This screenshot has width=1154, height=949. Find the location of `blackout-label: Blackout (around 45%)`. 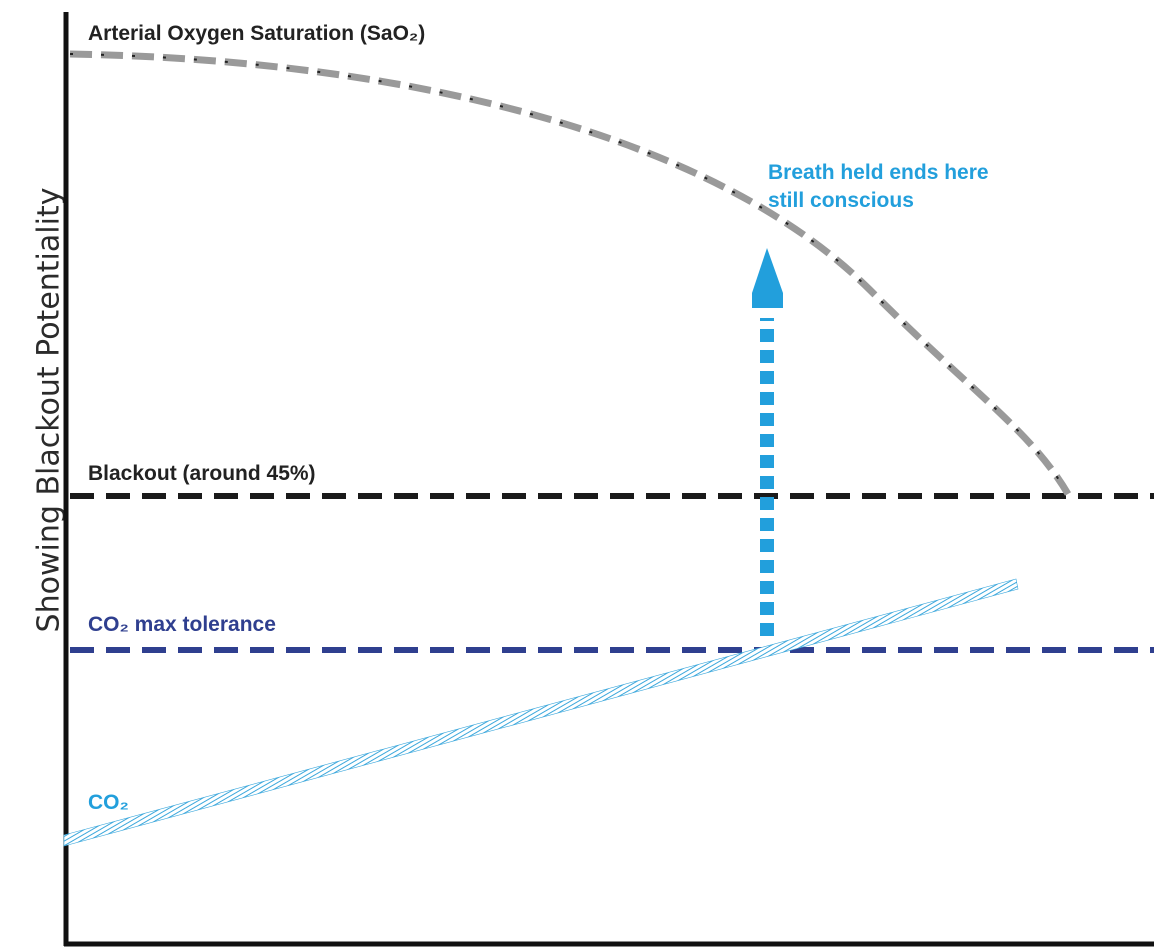

blackout-label: Blackout (around 45%) is located at coordinates (202, 473).